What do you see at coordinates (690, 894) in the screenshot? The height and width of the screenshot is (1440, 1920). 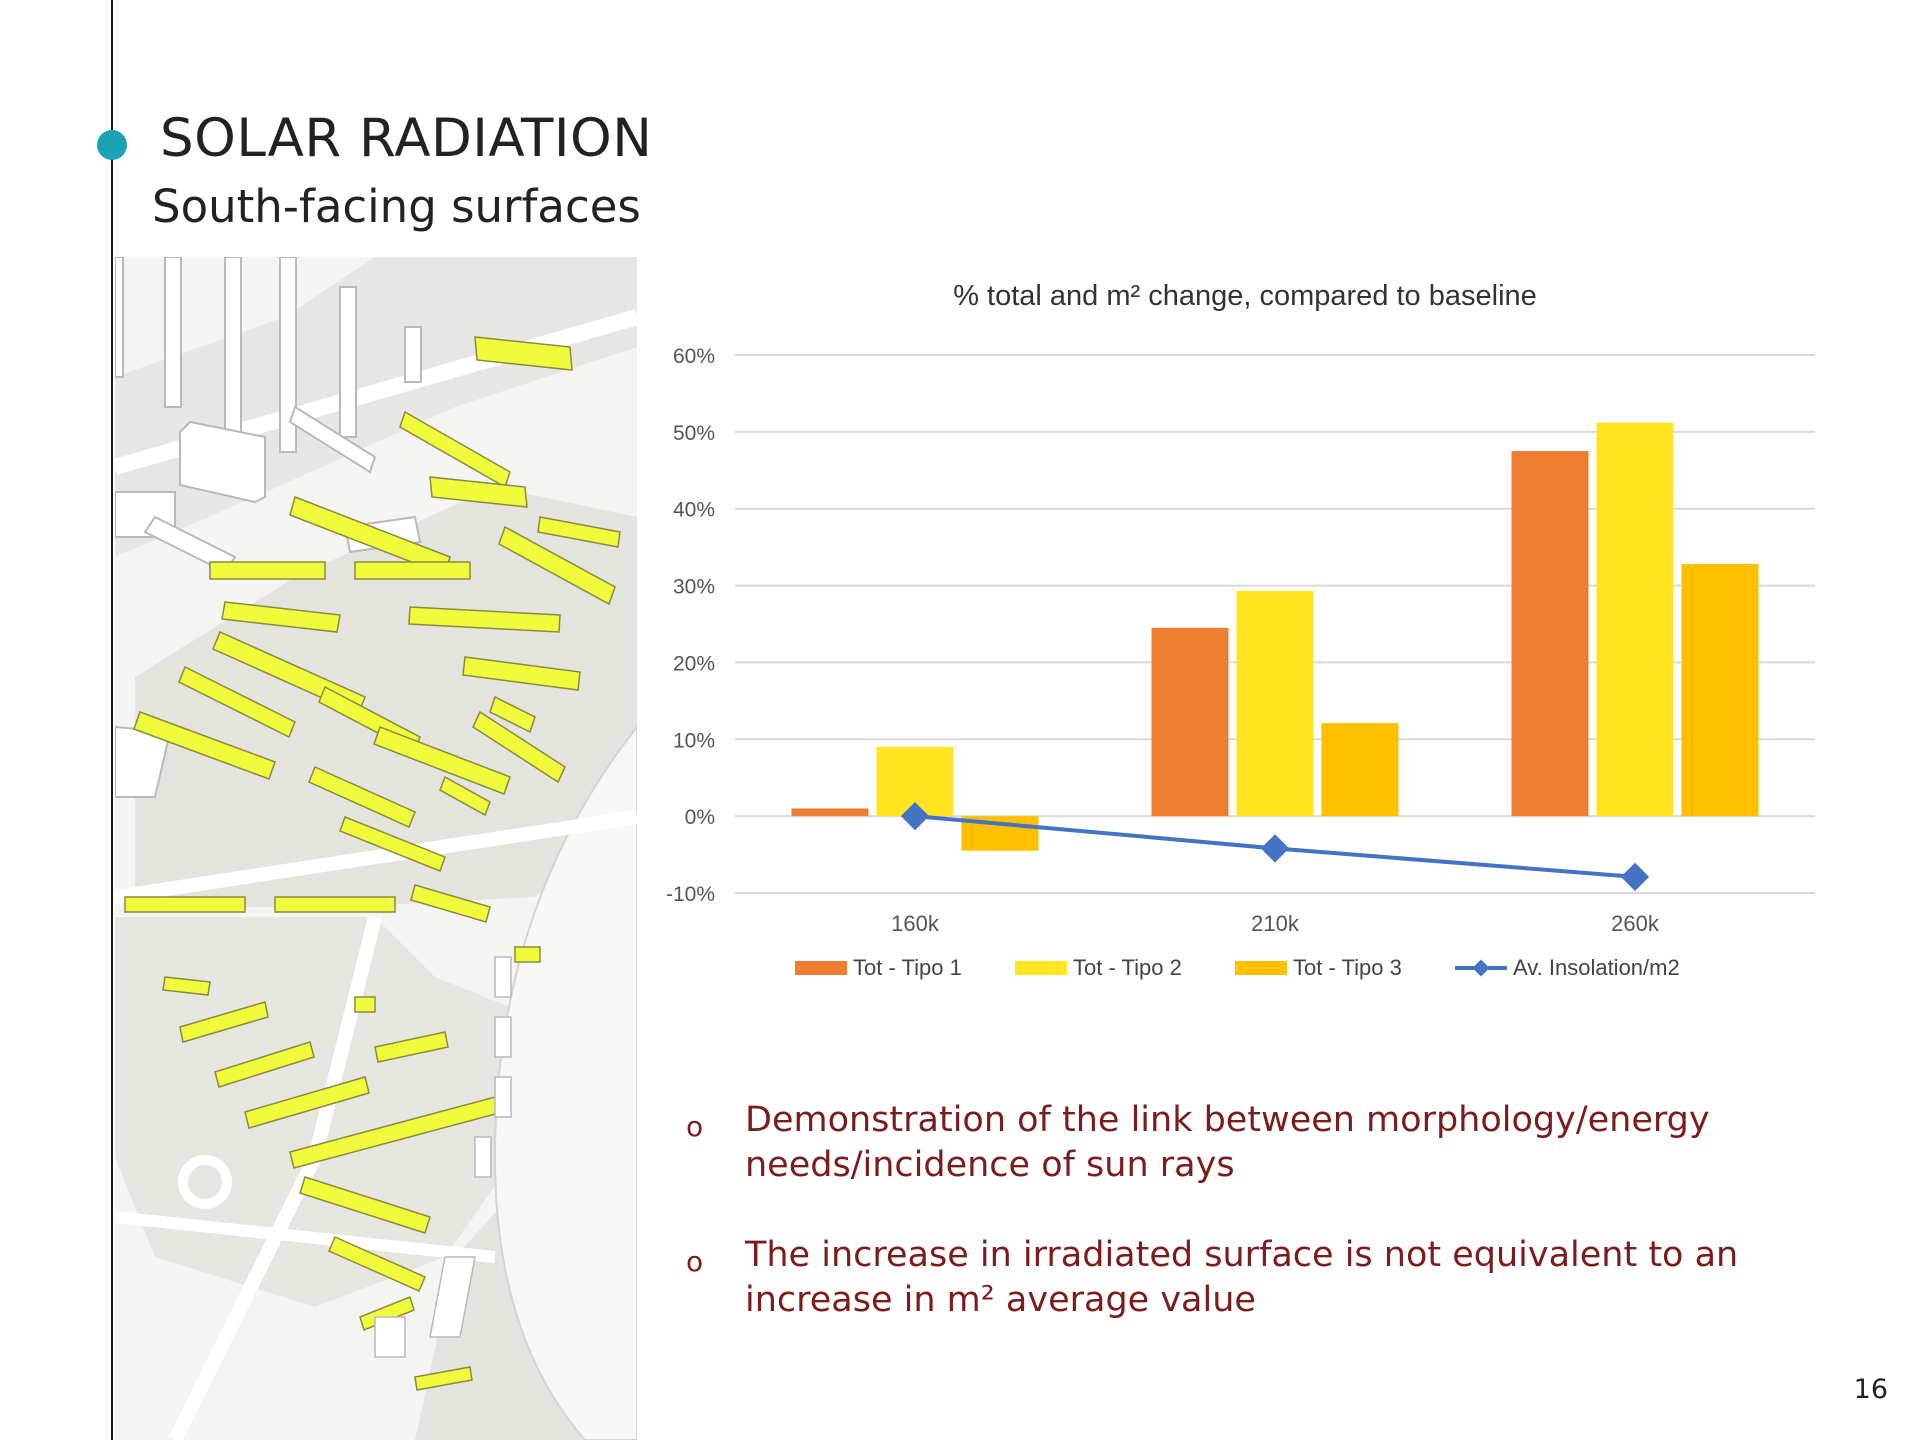 I see `y-tick-label: -10%` at bounding box center [690, 894].